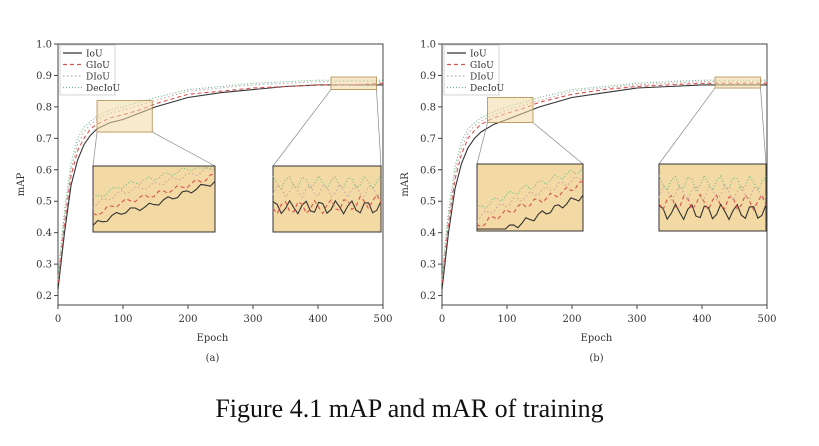  What do you see at coordinates (596, 358) in the screenshot?
I see `panel-label: (b)` at bounding box center [596, 358].